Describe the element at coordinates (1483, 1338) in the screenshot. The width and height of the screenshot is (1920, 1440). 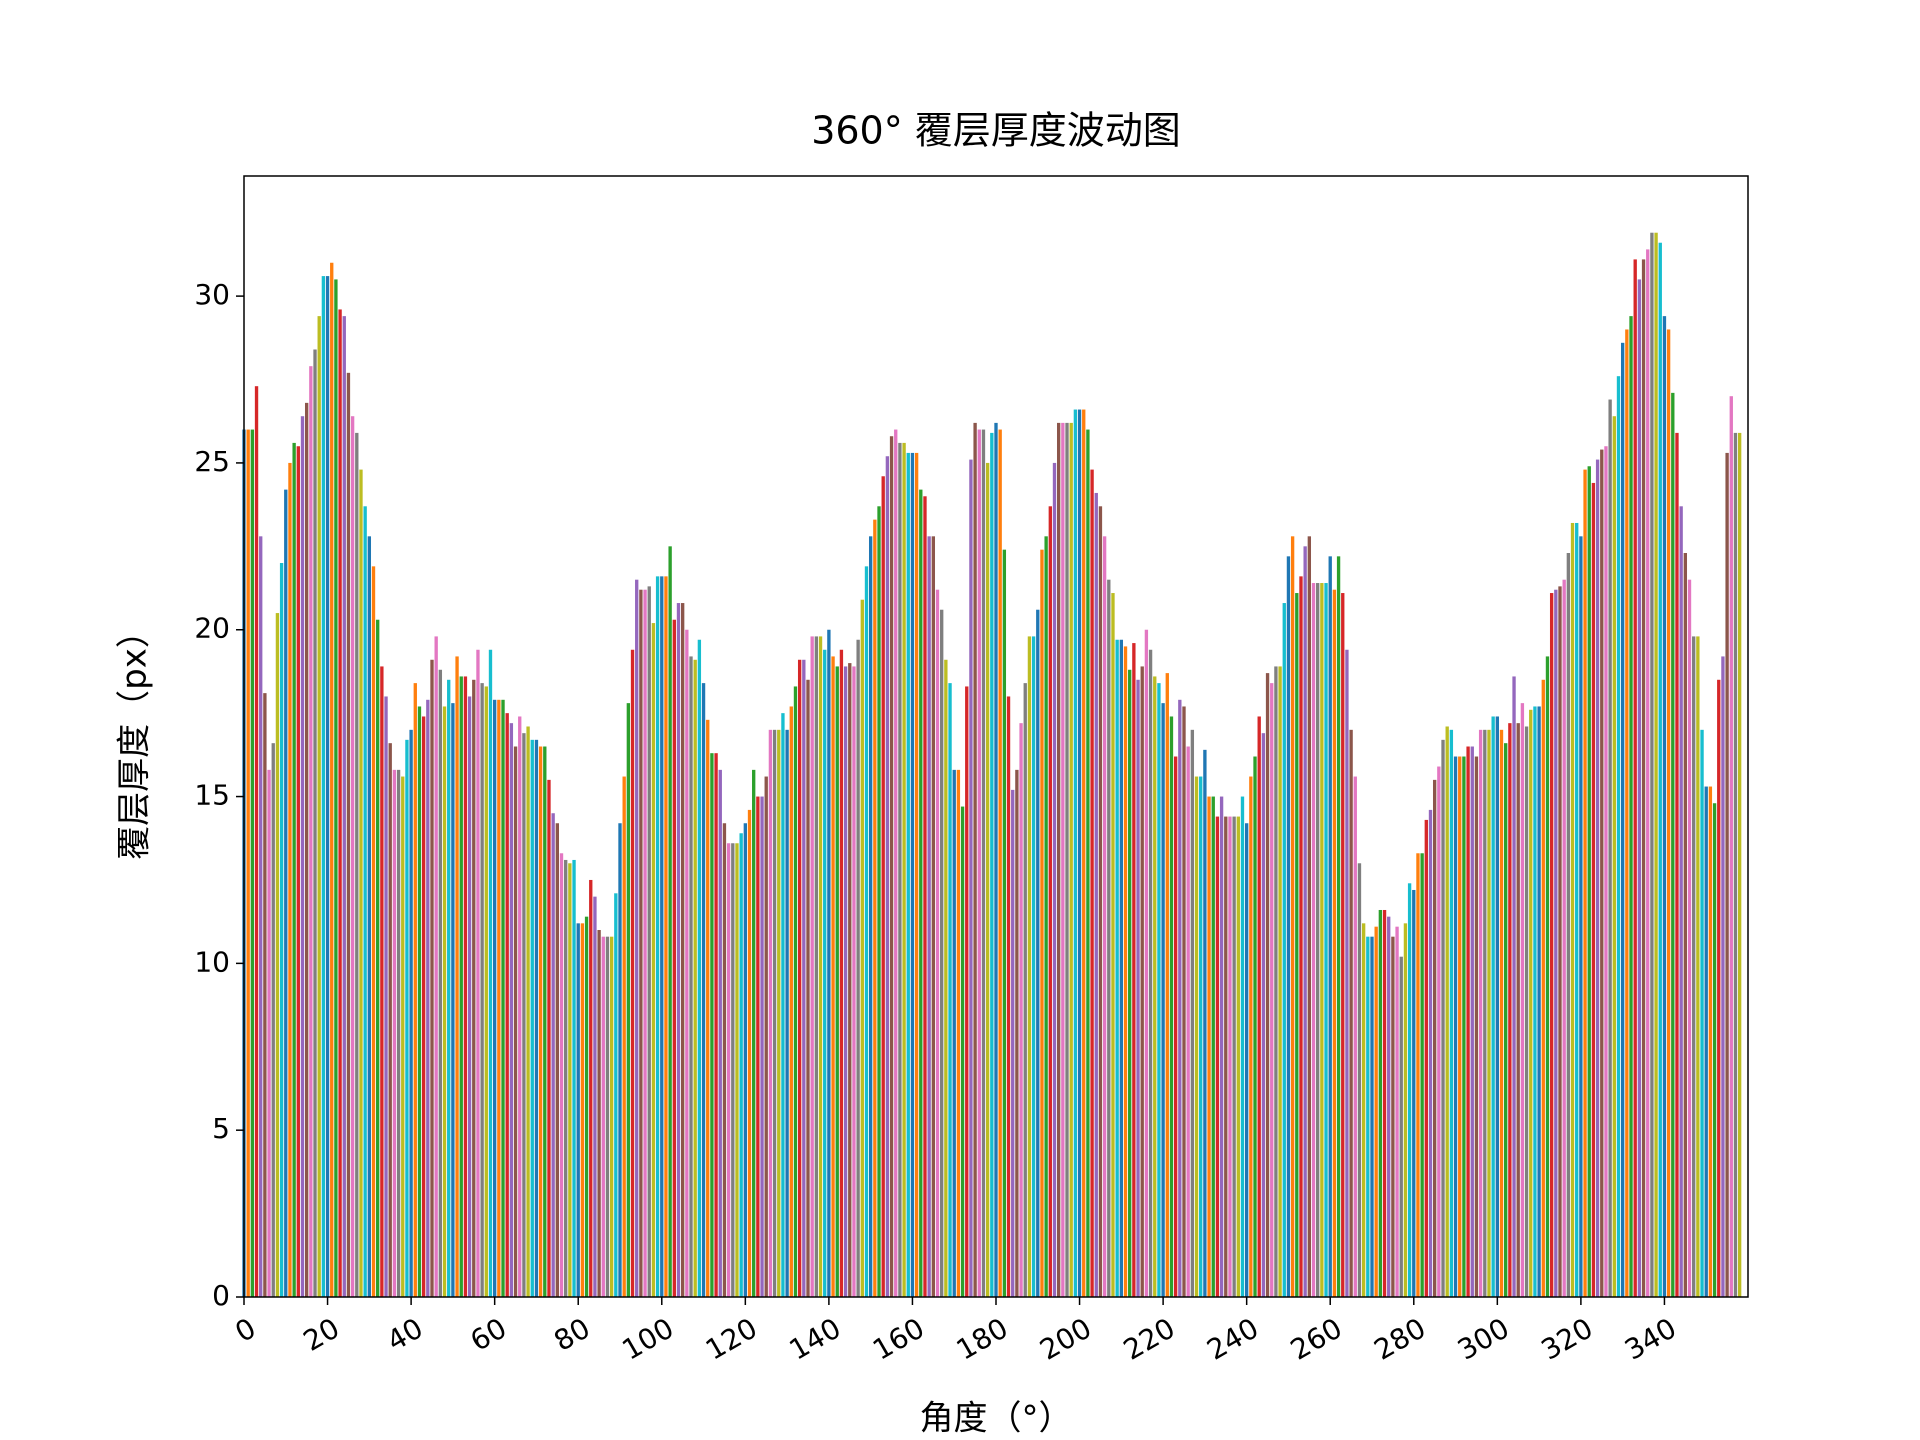
I see `x-tick-label: 300` at that location.